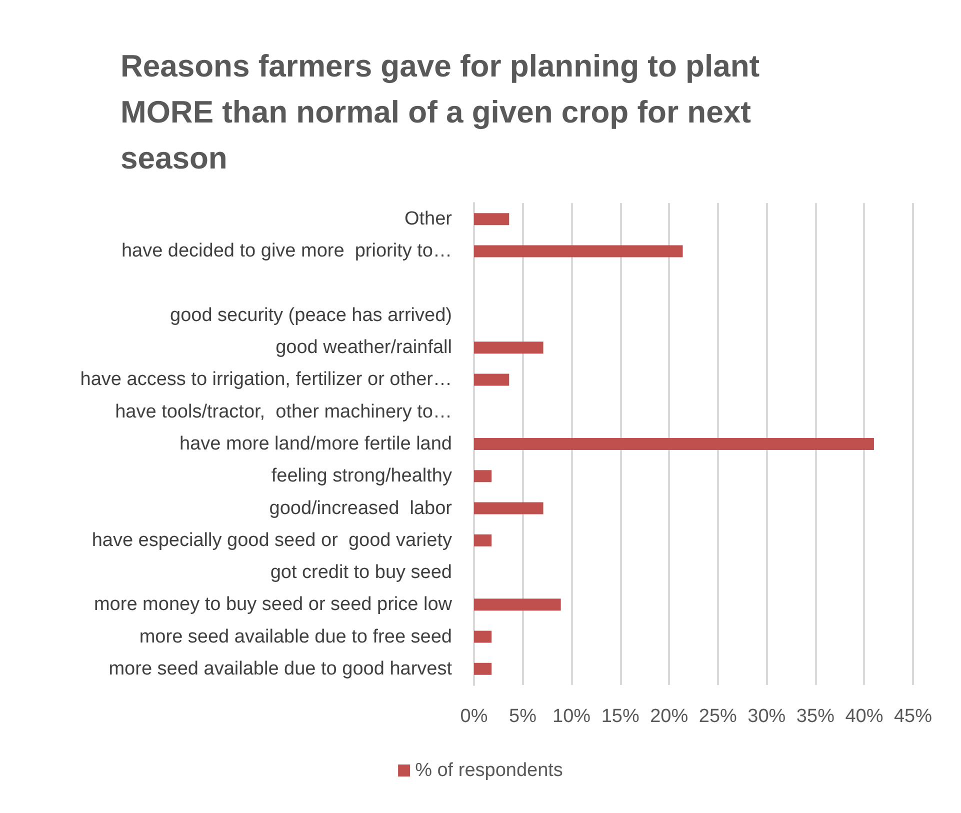 The image size is (961, 813). What do you see at coordinates (364, 347) in the screenshot?
I see `y-tick-label: good weather/rainfall` at bounding box center [364, 347].